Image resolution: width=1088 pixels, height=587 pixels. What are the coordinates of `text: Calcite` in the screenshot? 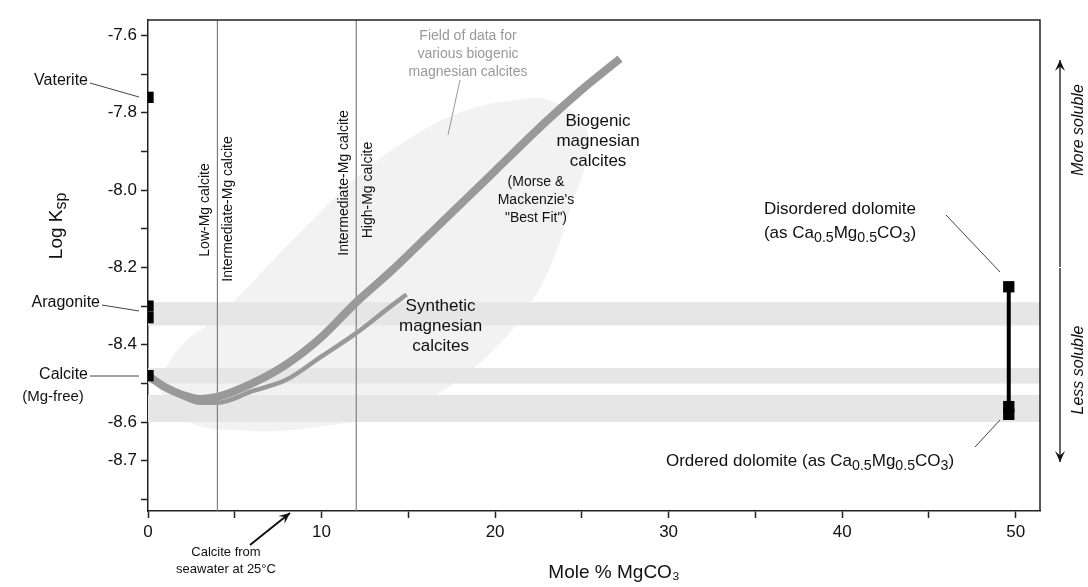 It's located at (63, 373).